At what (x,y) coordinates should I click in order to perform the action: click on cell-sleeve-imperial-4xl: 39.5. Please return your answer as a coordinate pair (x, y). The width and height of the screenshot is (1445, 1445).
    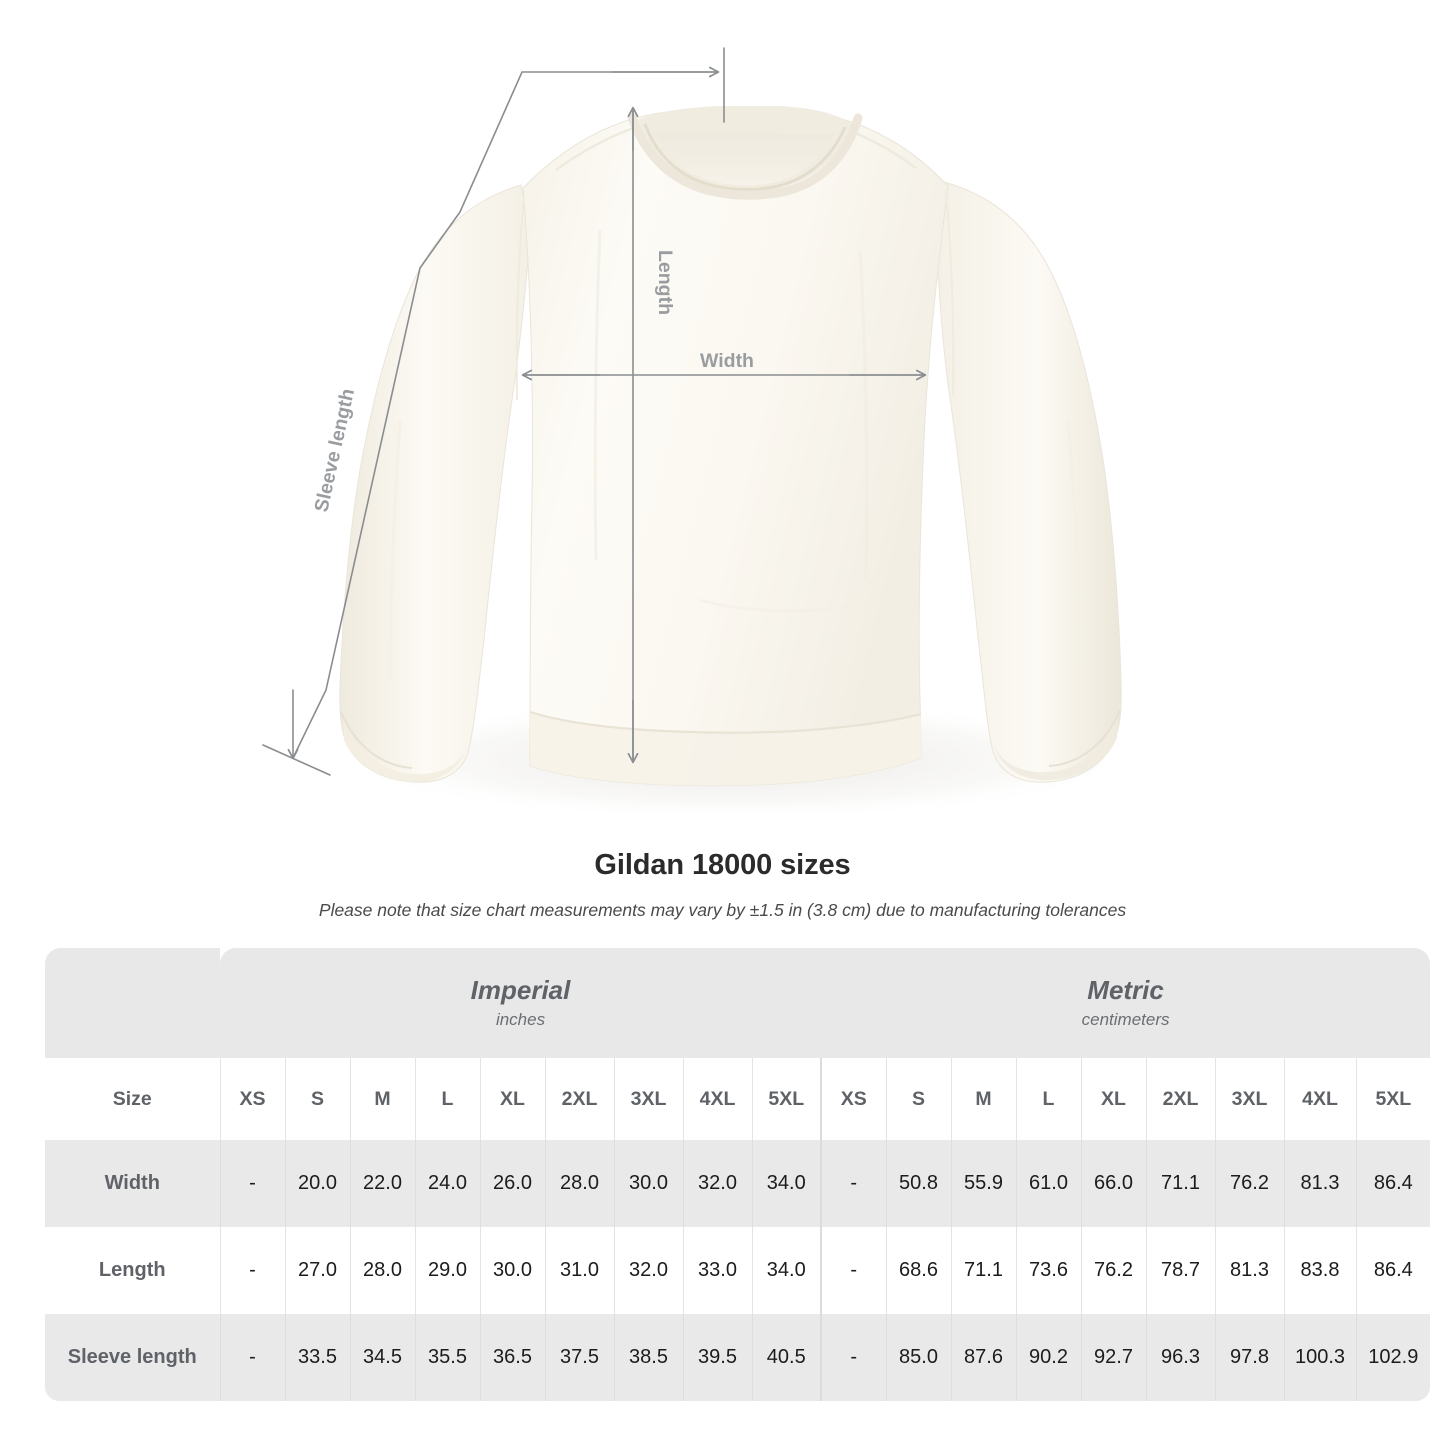
    Looking at the image, I should click on (717, 1357).